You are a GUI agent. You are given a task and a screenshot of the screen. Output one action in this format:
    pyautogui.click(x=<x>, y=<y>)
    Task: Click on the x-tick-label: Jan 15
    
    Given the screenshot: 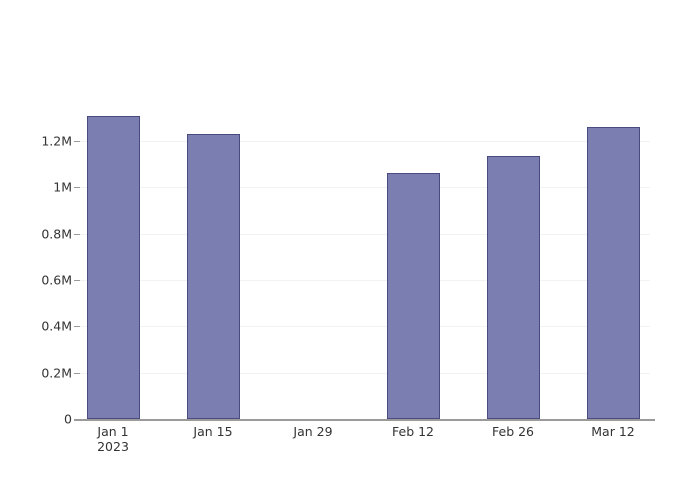 What is the action you would take?
    pyautogui.click(x=213, y=431)
    